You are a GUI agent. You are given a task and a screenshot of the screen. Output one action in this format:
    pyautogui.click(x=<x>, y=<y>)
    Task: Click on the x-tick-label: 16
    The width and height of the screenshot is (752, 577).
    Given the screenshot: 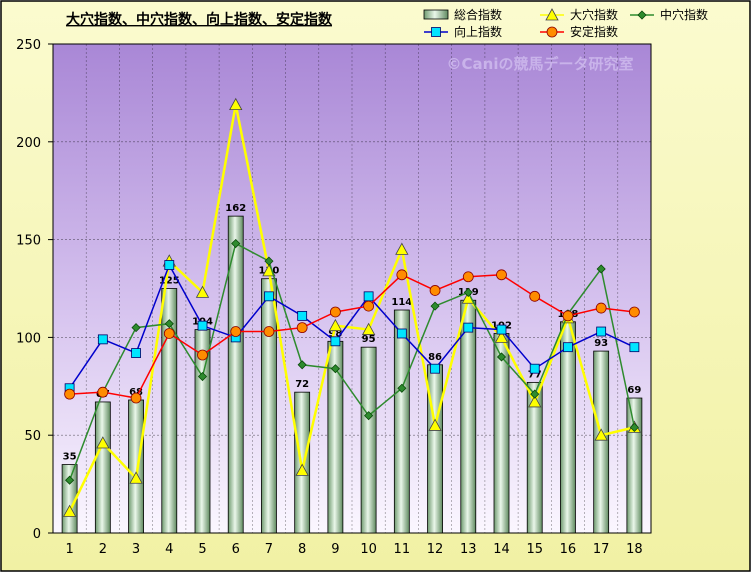 What is the action you would take?
    pyautogui.click(x=568, y=549)
    